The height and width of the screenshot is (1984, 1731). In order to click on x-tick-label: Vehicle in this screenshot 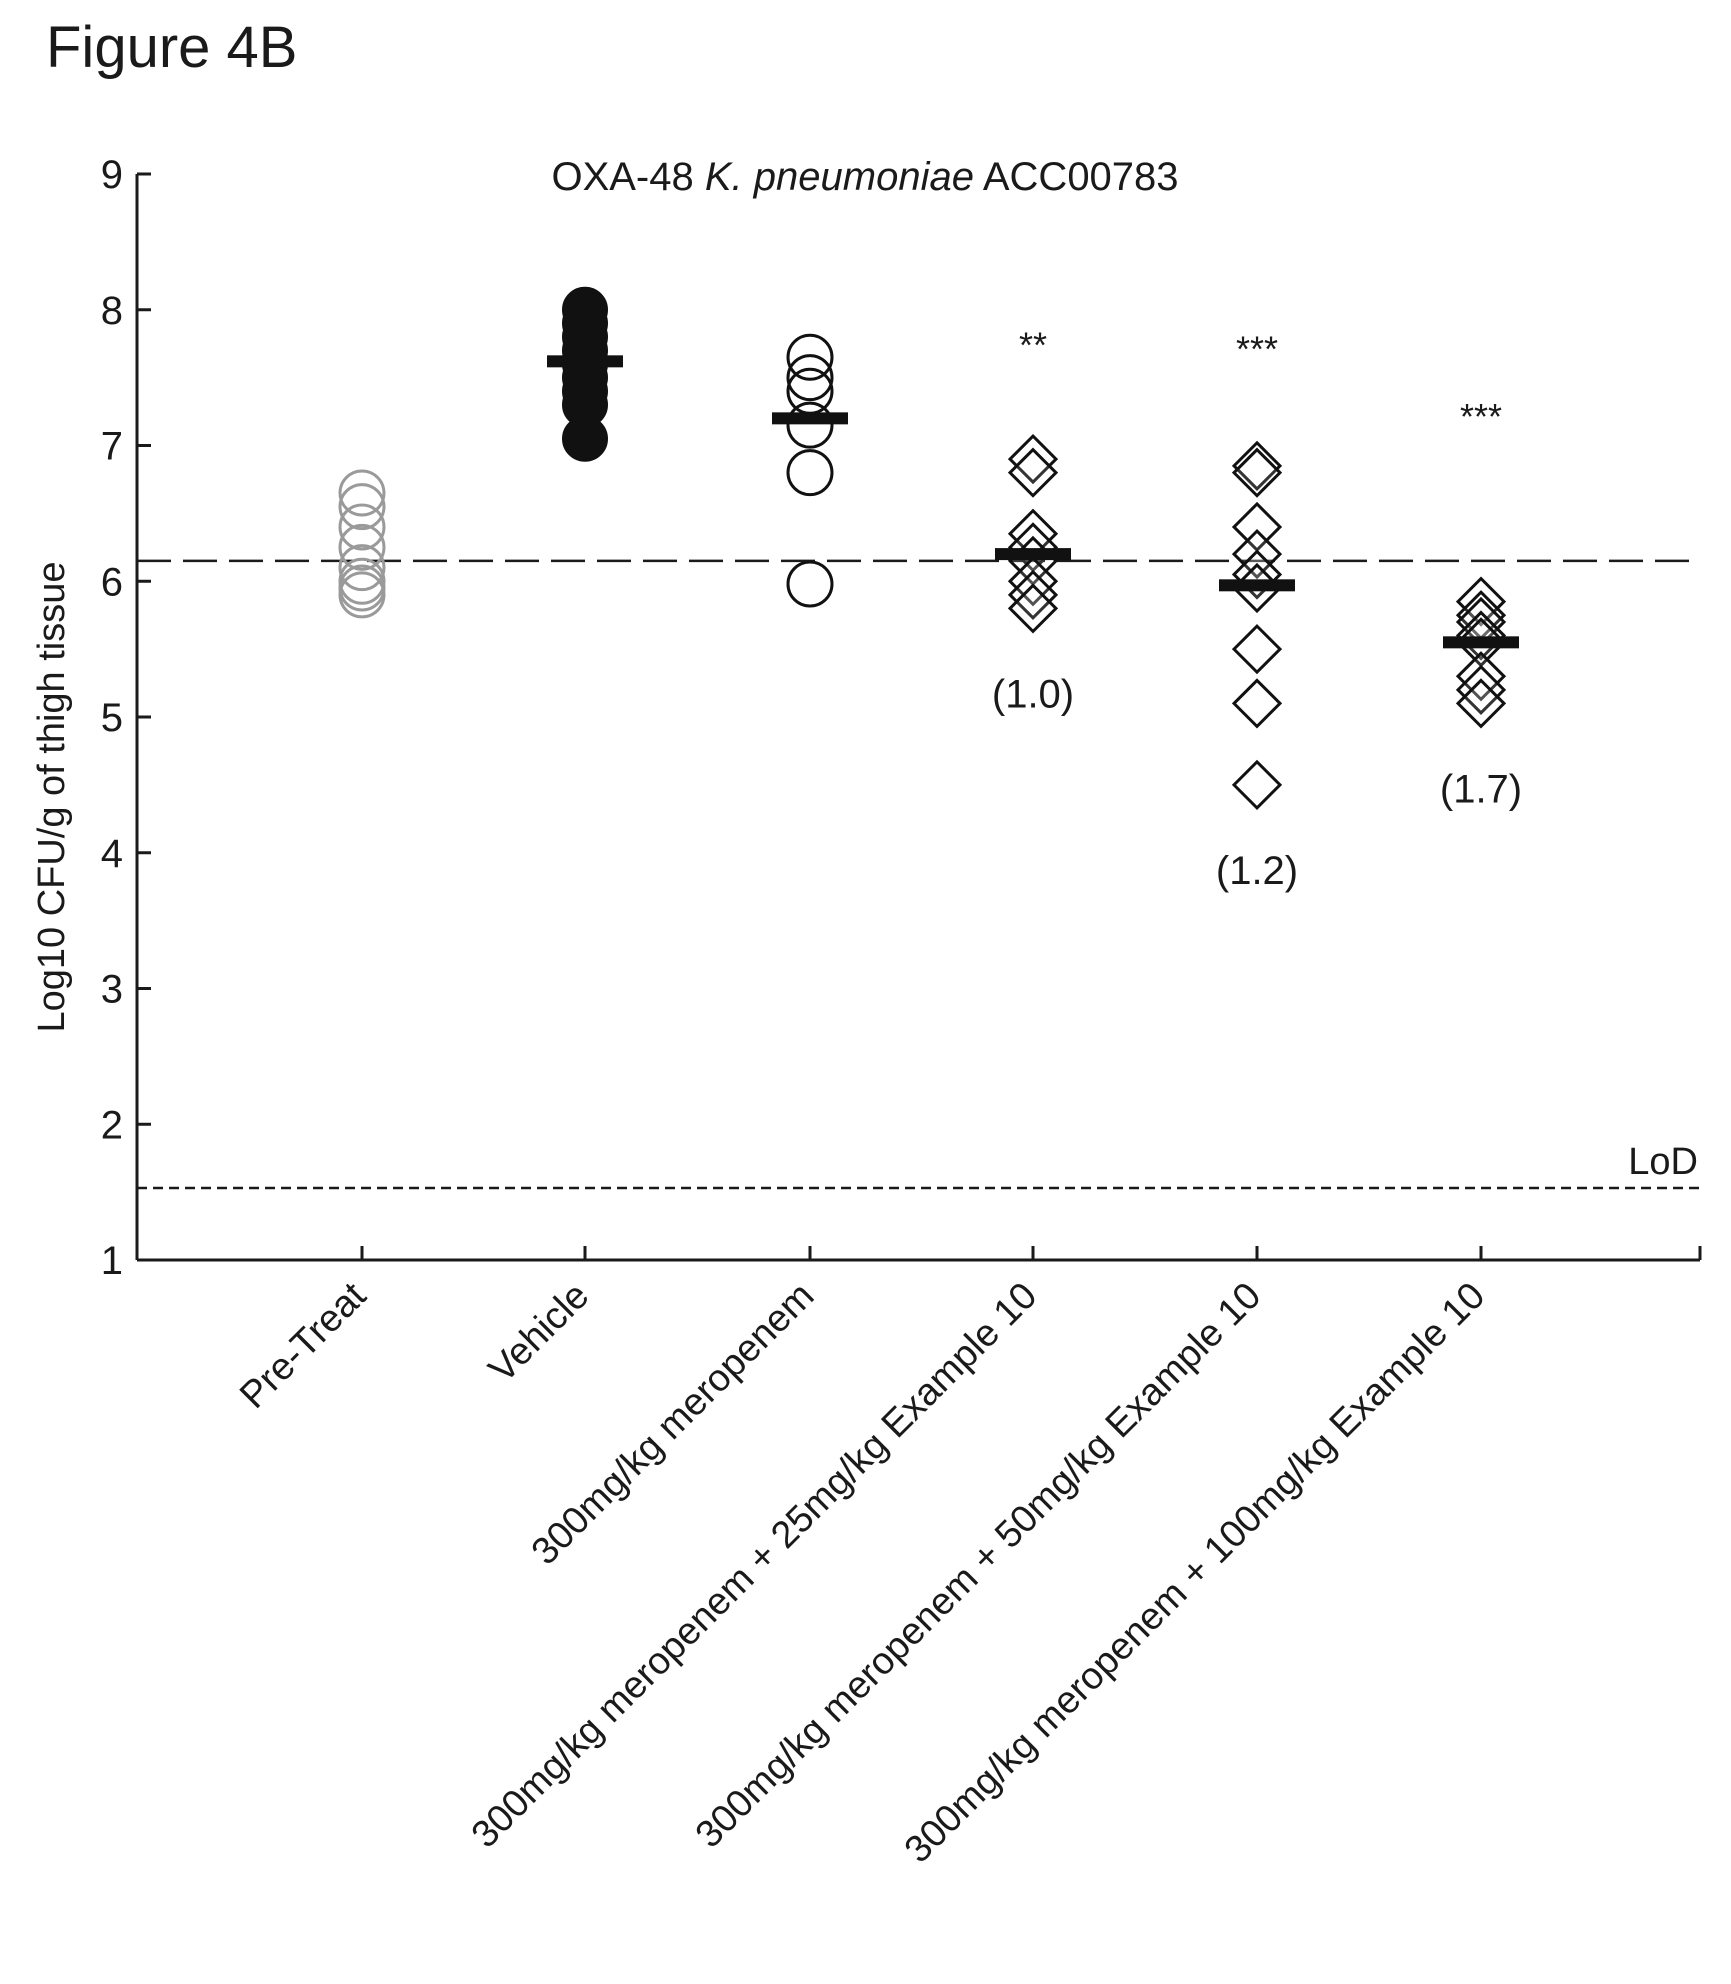, I will do `click(539, 1333)`.